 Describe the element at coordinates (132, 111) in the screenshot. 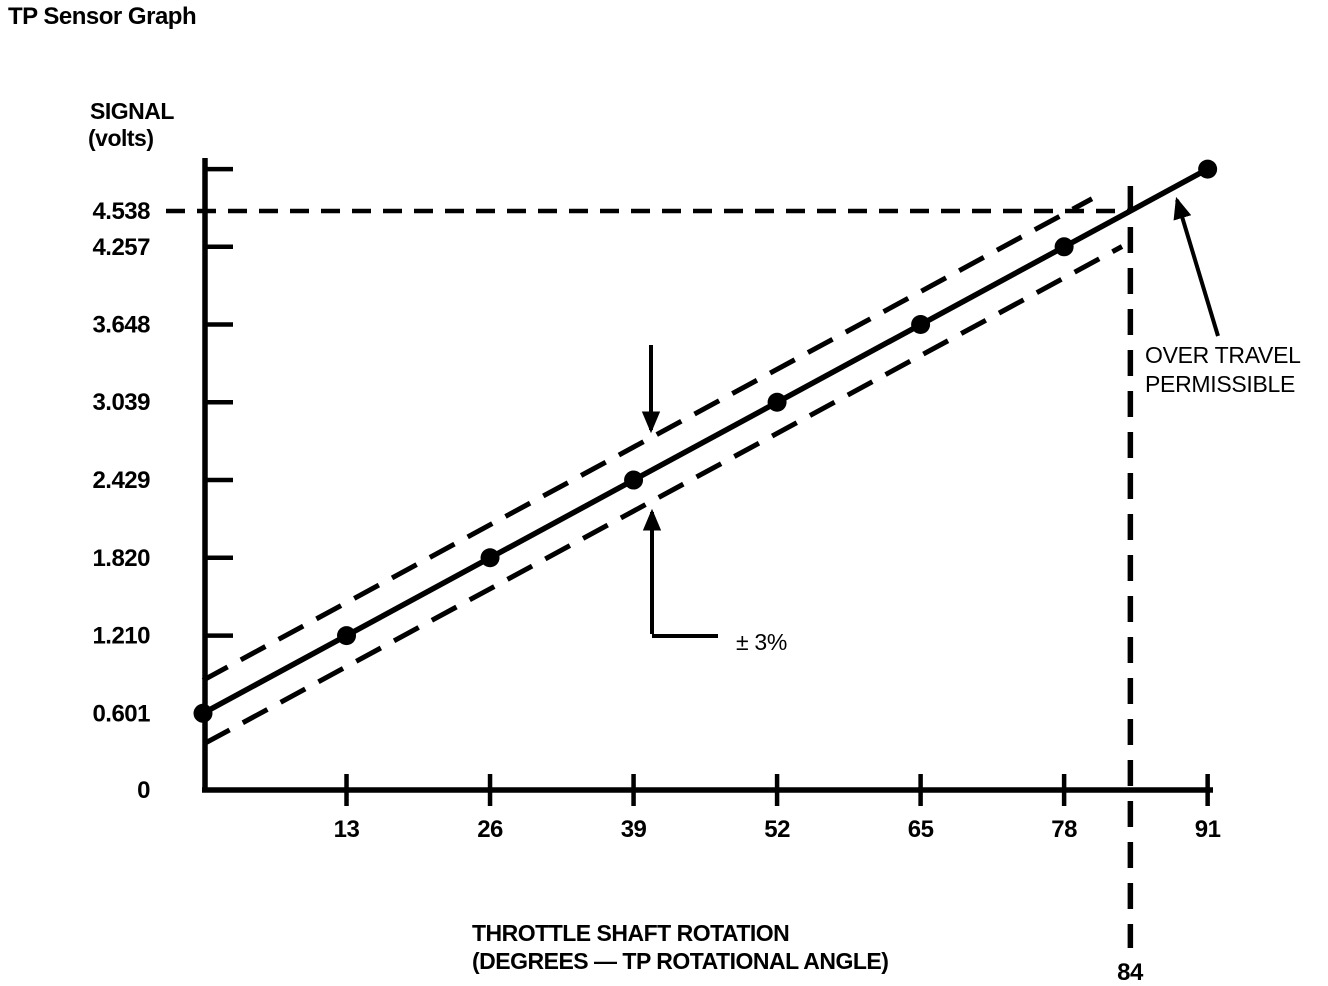

I see `y-axis-title-line1: SIGNAL` at that location.